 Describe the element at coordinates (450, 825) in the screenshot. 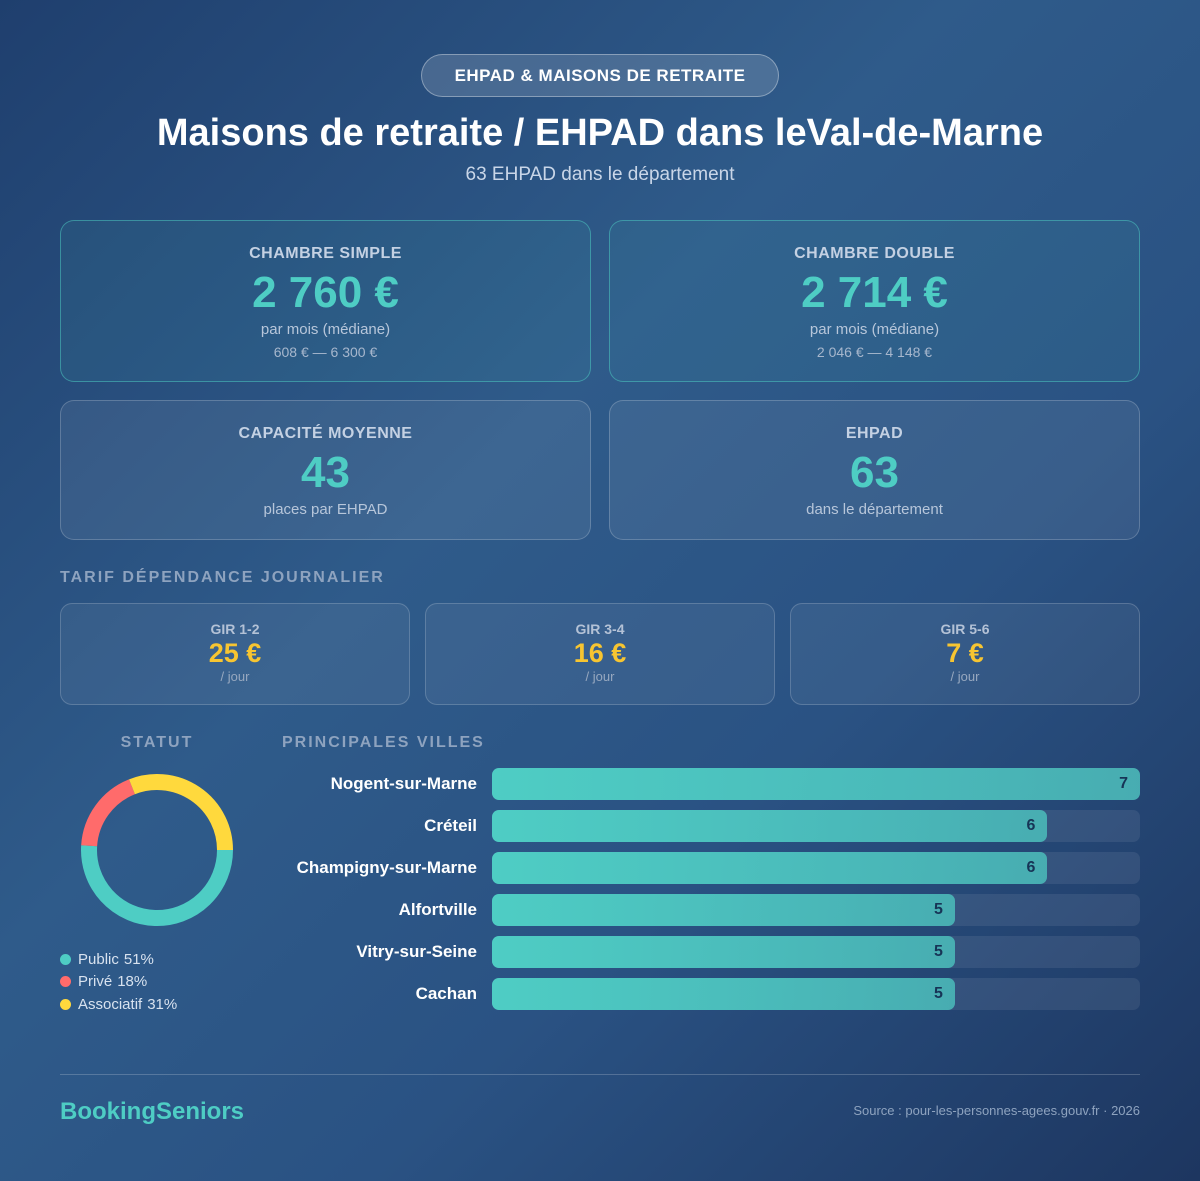

I see `city-label: Créteil` at that location.